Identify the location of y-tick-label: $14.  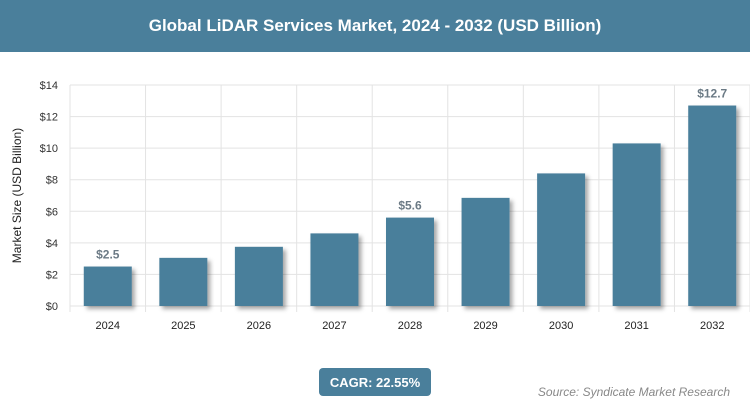
(49, 86).